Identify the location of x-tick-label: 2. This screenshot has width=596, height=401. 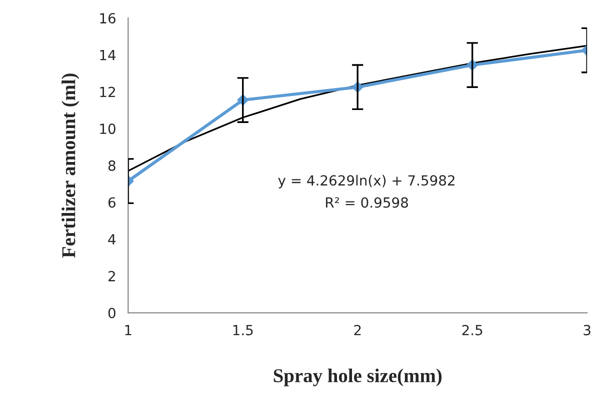
(357, 330).